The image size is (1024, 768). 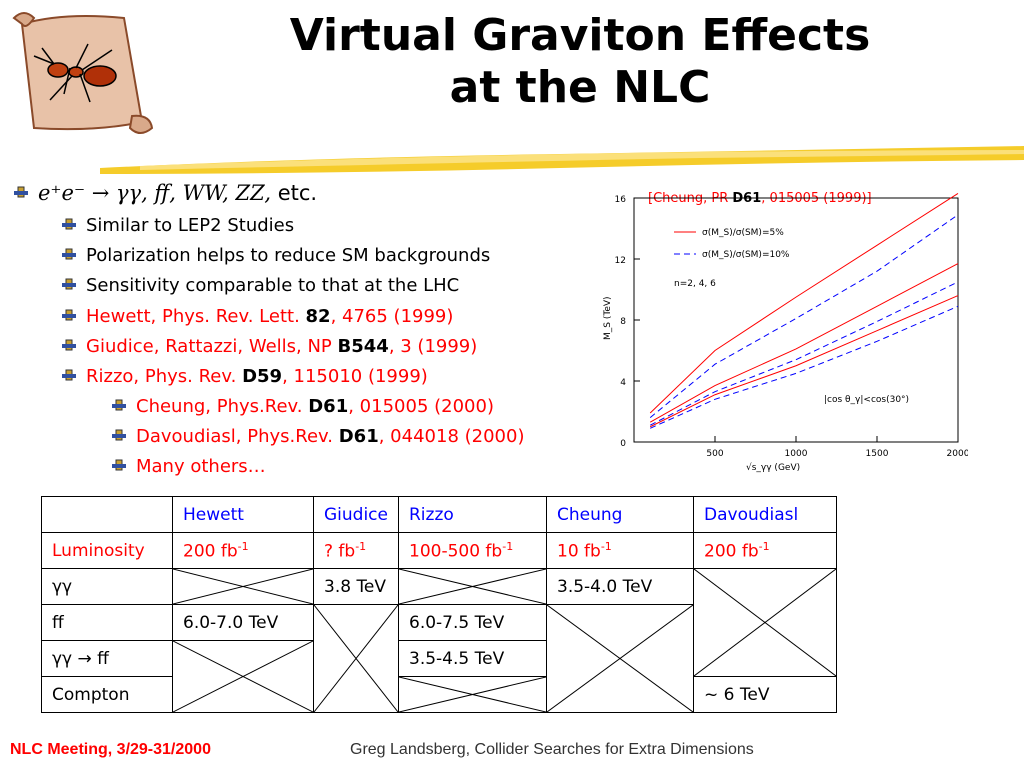 I want to click on table-row: γγ → ff 3.5-4.5 TeV, so click(x=439, y=676).